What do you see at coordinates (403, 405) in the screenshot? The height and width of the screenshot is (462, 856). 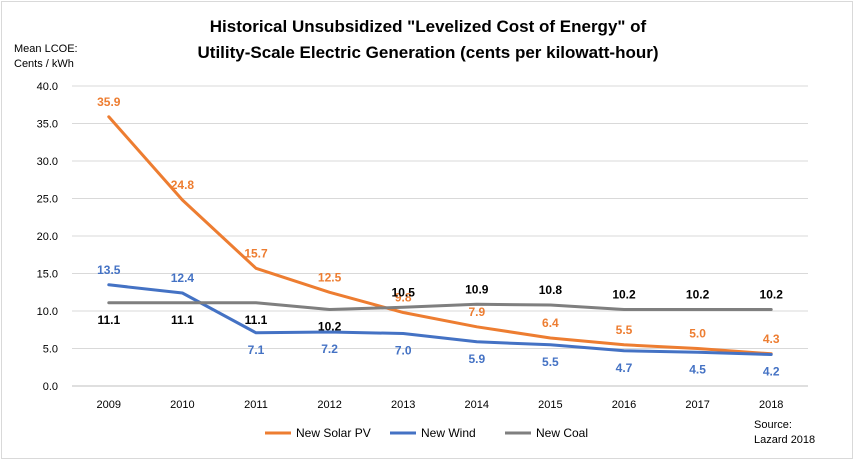 I see `x-tick-label: 2013` at bounding box center [403, 405].